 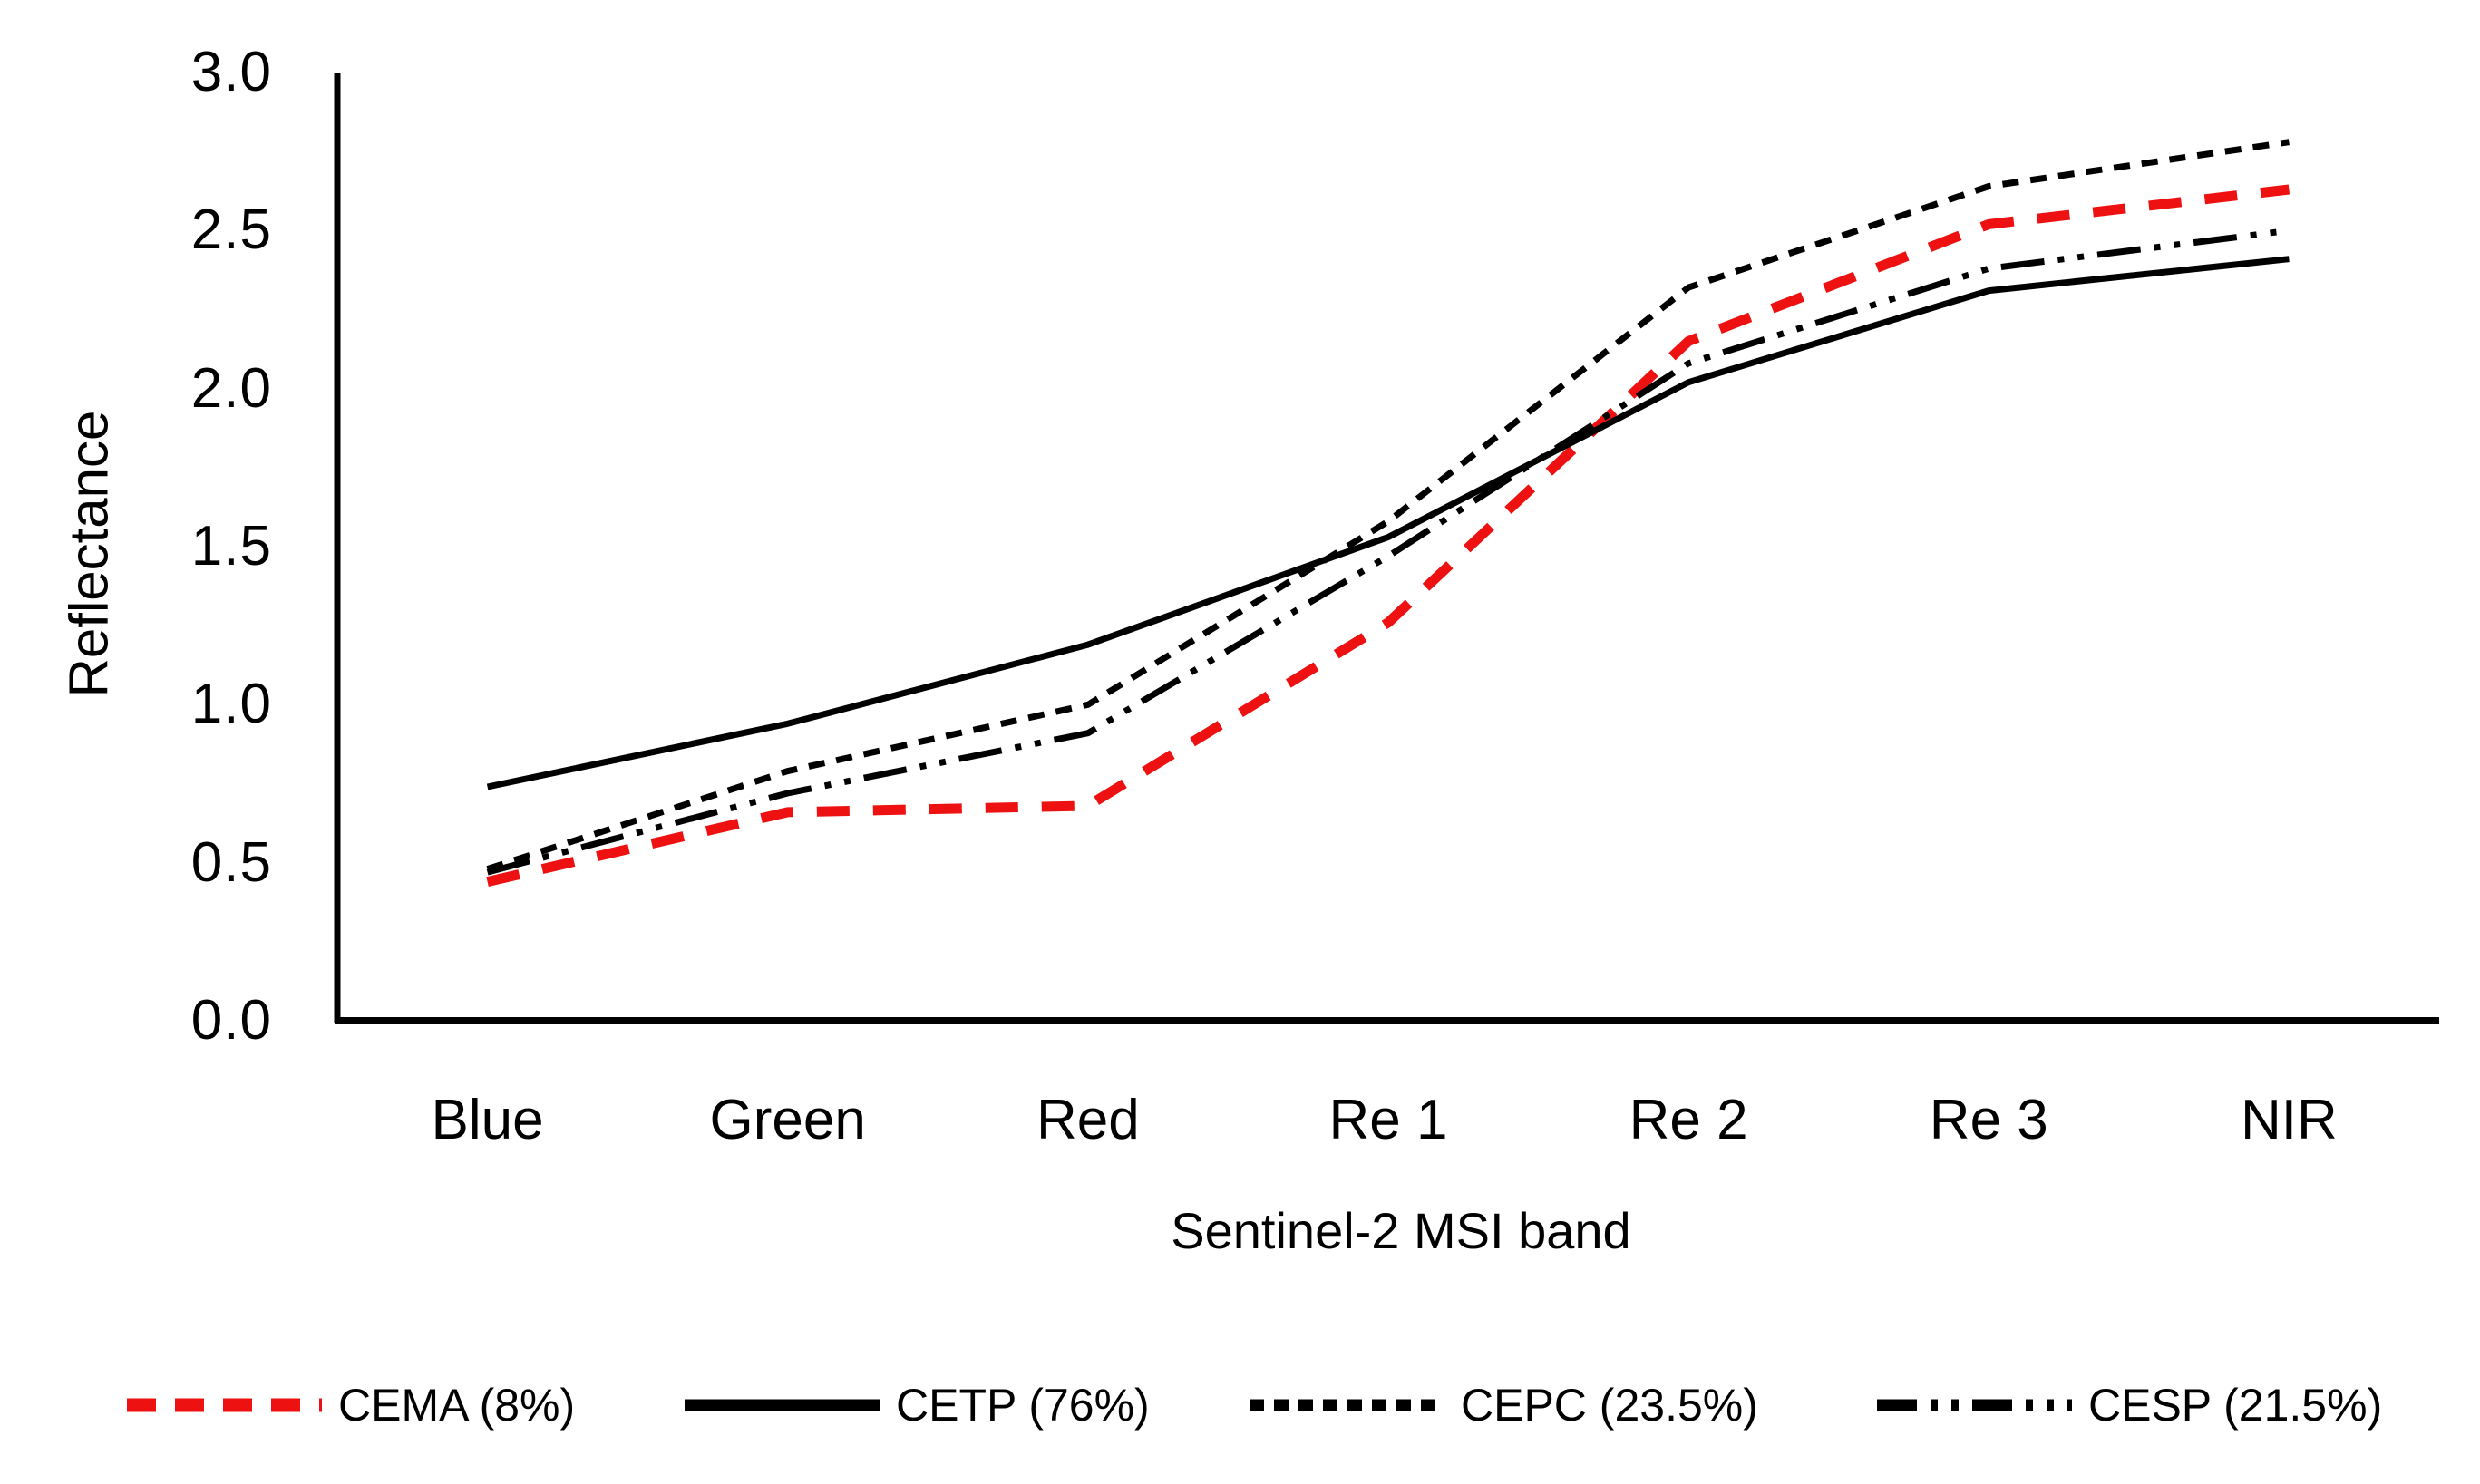 What do you see at coordinates (231, 1021) in the screenshot?
I see `y-tick-label: 0.0` at bounding box center [231, 1021].